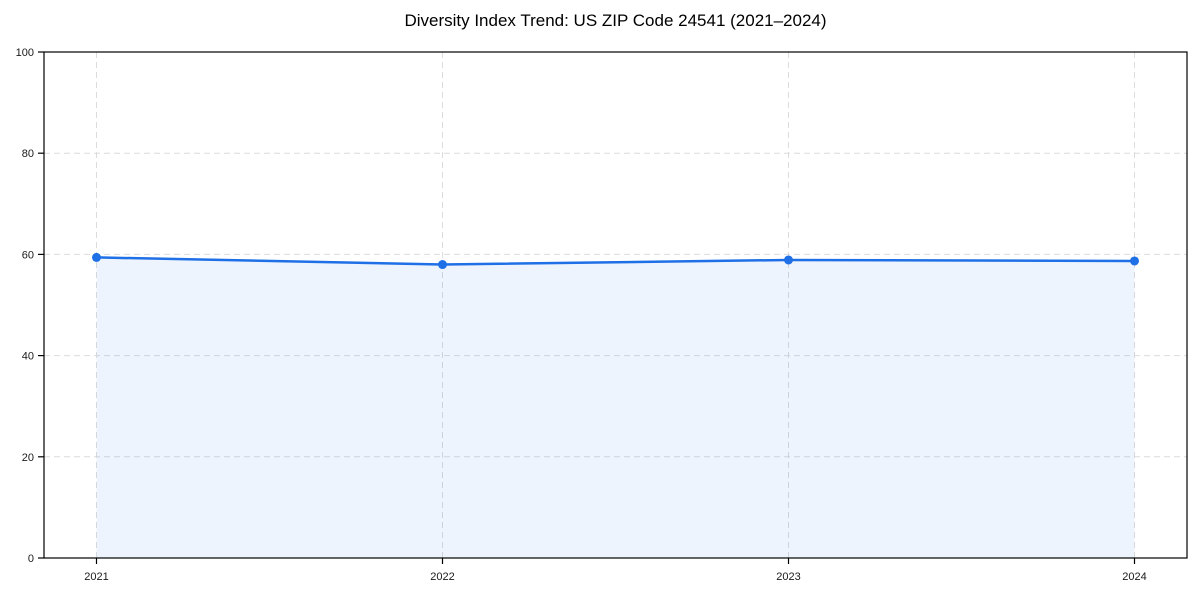  I want to click on data-point-markers, so click(615, 261).